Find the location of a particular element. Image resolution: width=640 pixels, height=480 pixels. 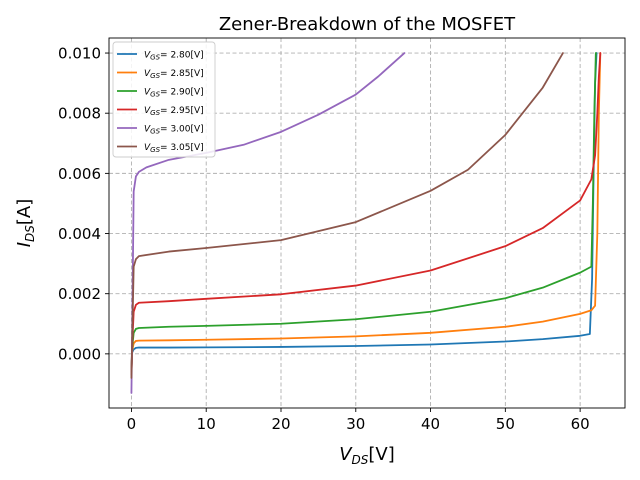

y-tick-label: 0.010 is located at coordinates (79, 54).